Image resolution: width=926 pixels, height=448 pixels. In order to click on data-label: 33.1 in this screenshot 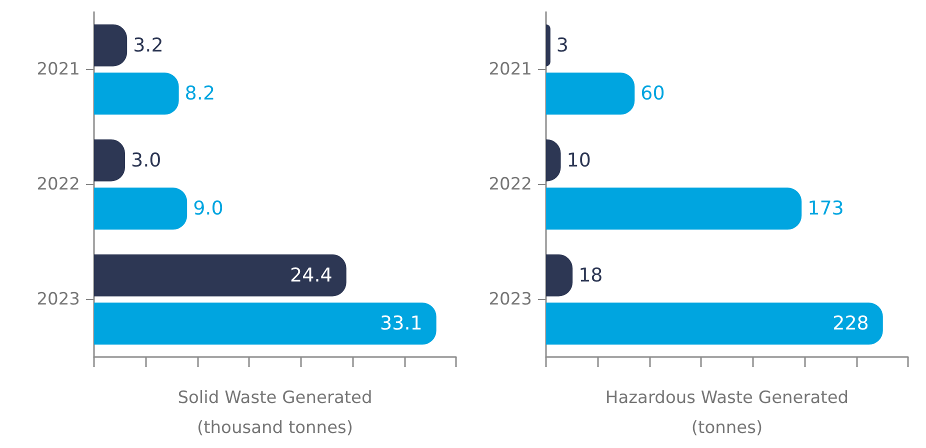, I will do `click(401, 323)`.